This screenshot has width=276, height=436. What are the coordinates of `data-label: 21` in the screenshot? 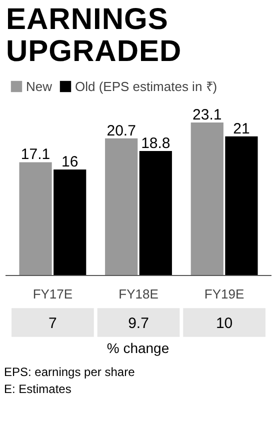 It's located at (241, 129).